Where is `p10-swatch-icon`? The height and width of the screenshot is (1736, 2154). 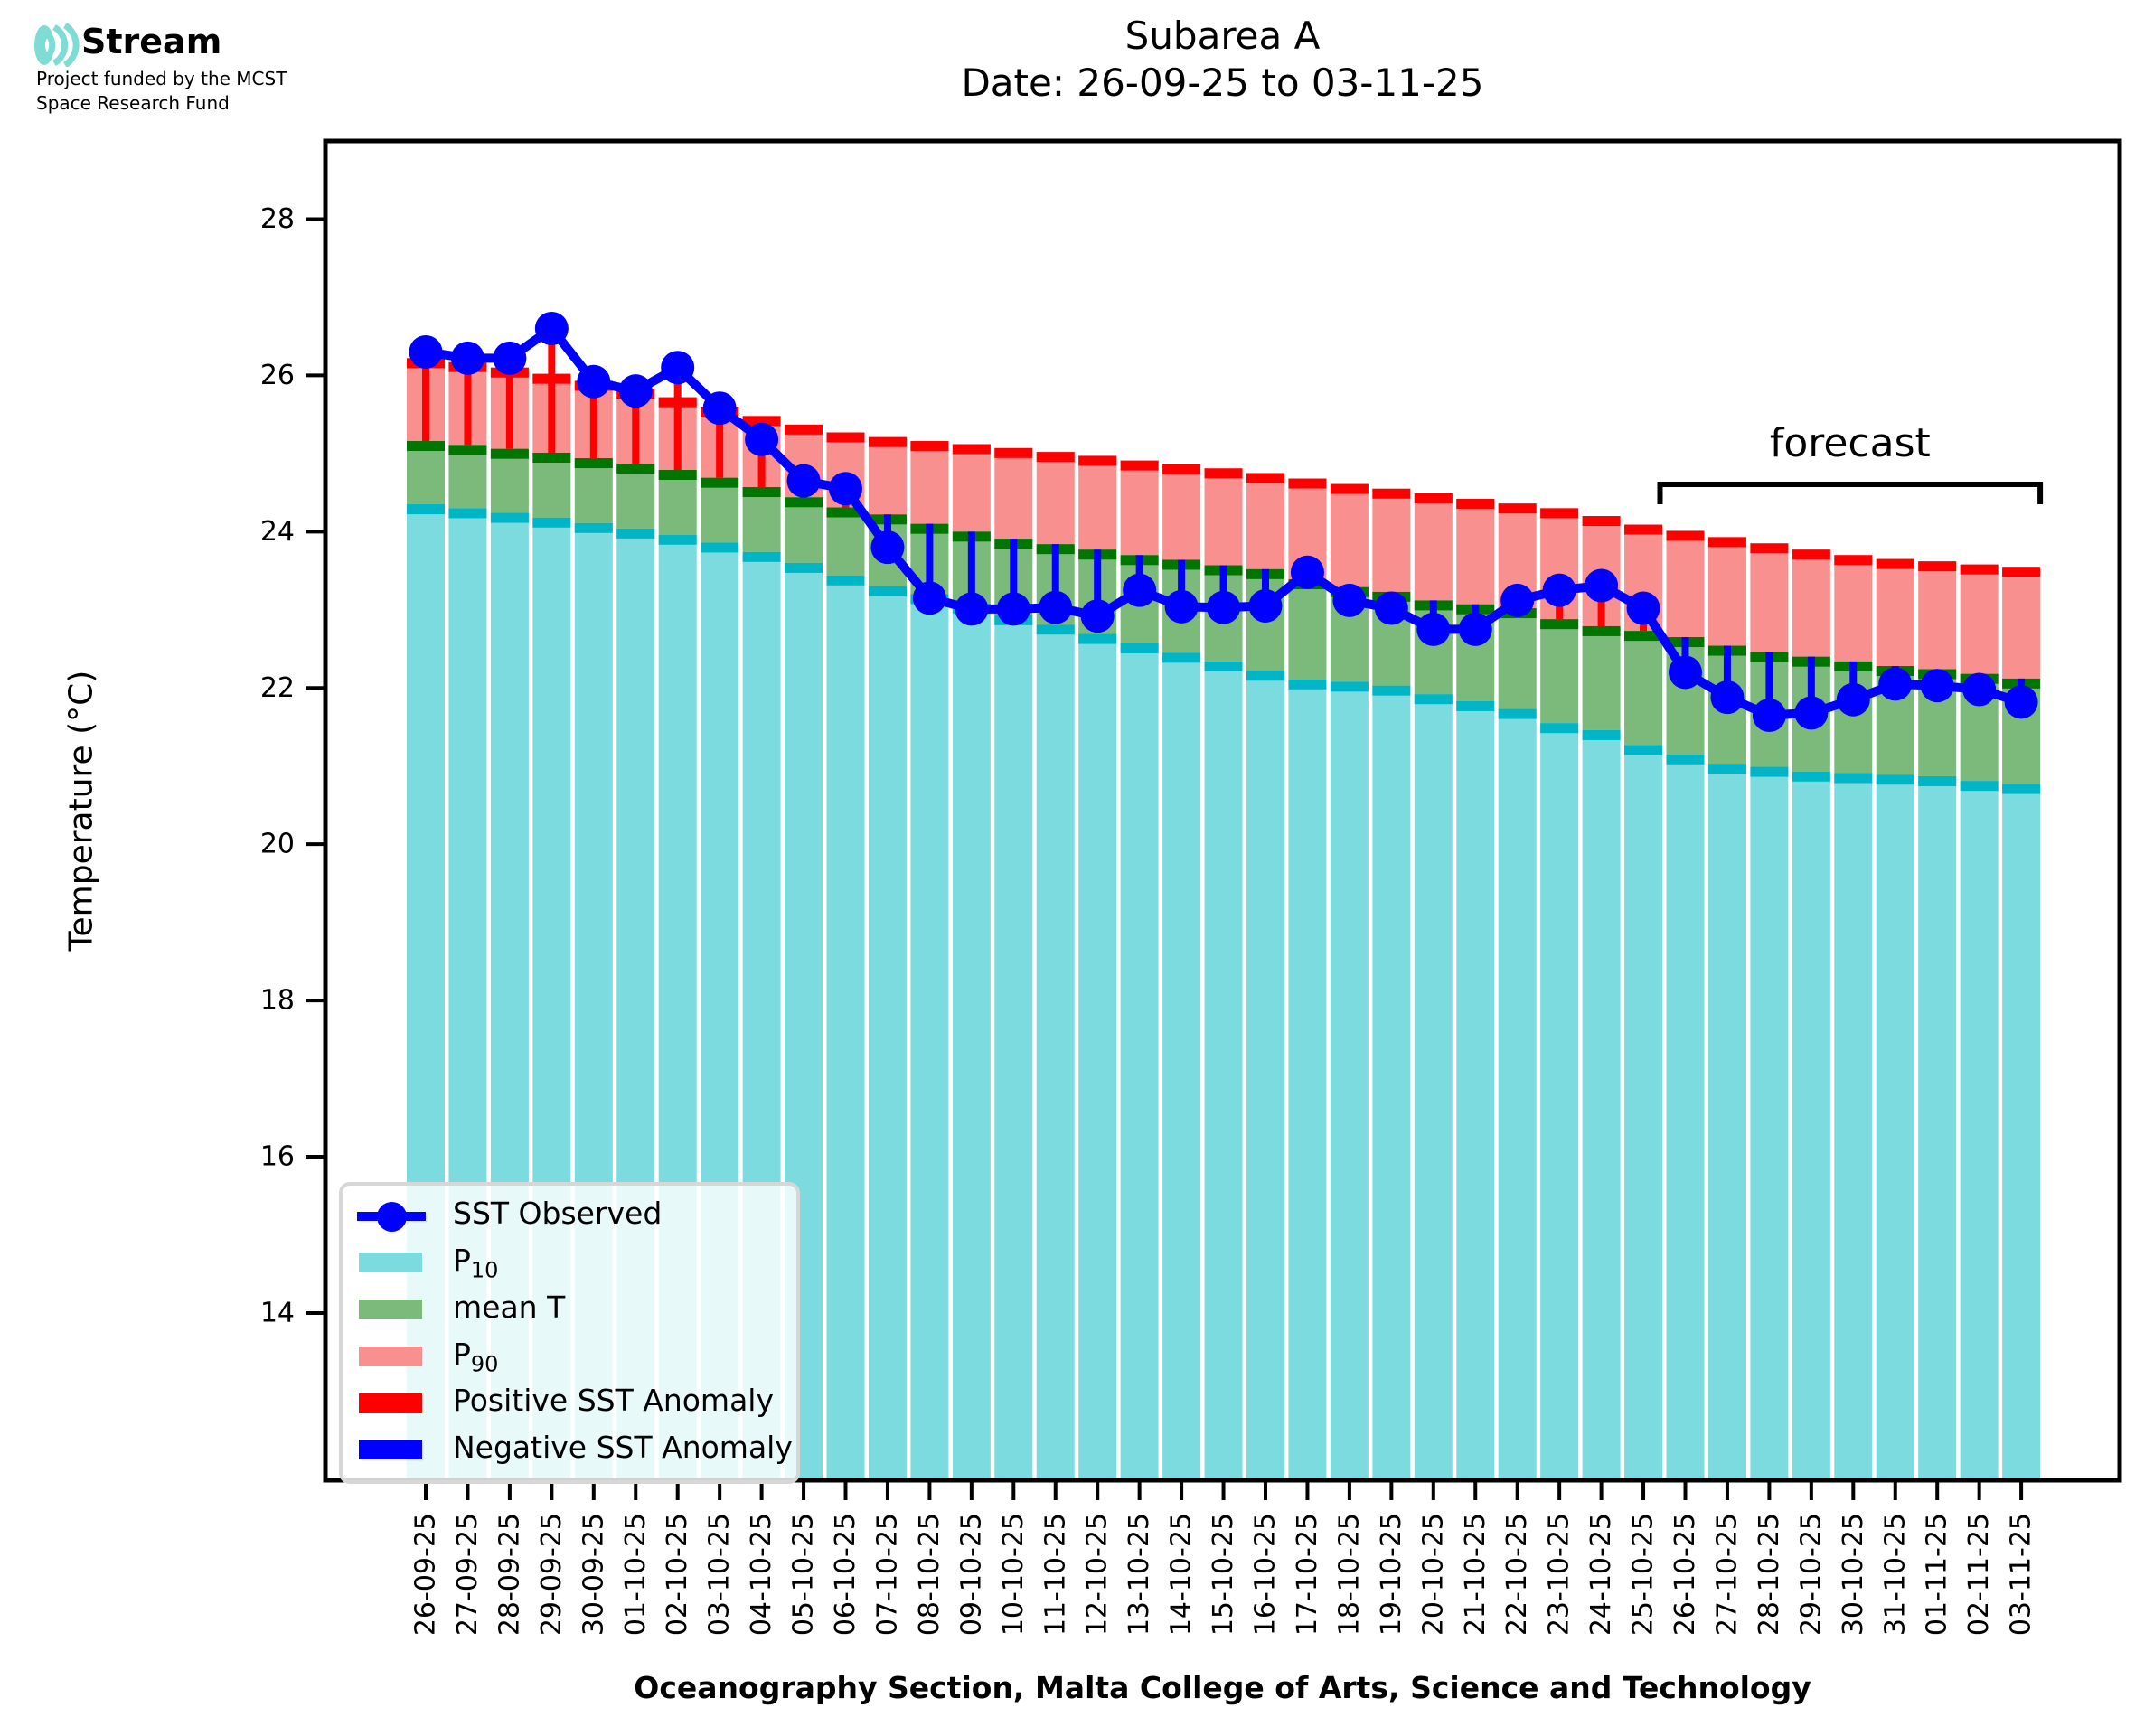 p10-swatch-icon is located at coordinates (390, 1263).